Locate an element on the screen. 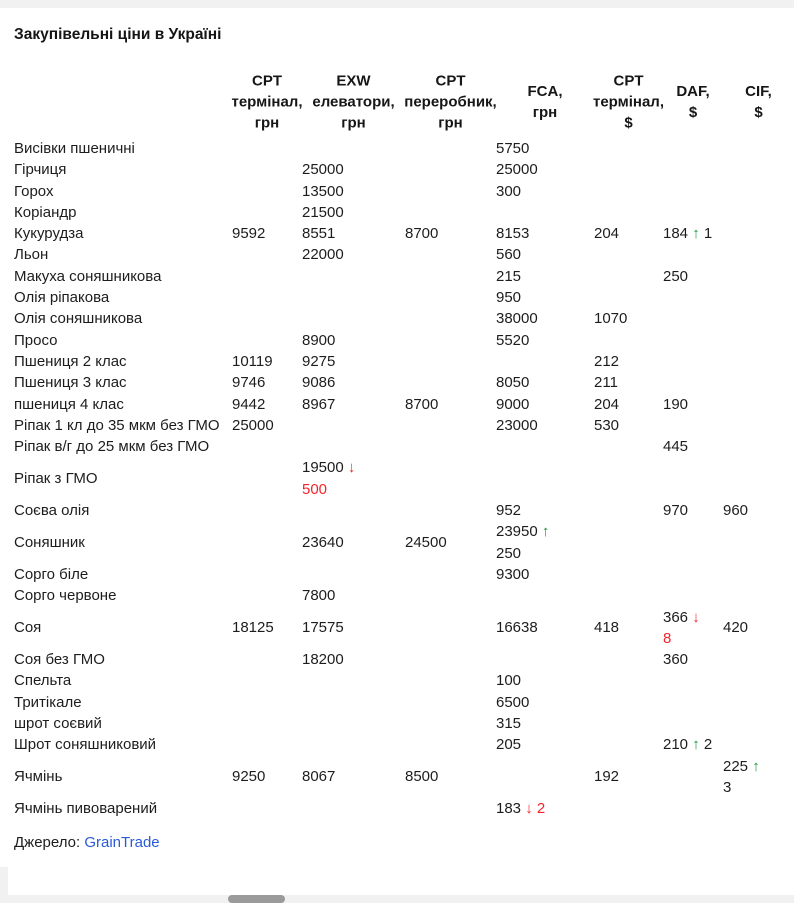  cell-fca-grn: 952 is located at coordinates (509, 511).